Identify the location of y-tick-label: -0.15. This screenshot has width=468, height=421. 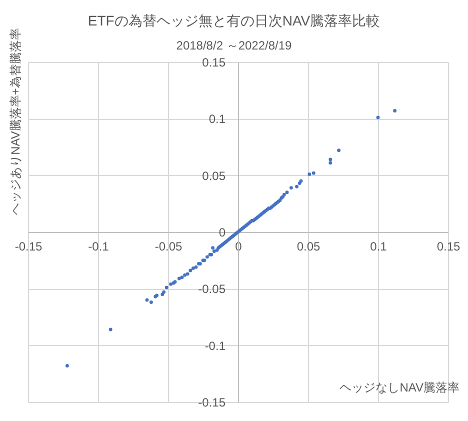
(212, 403).